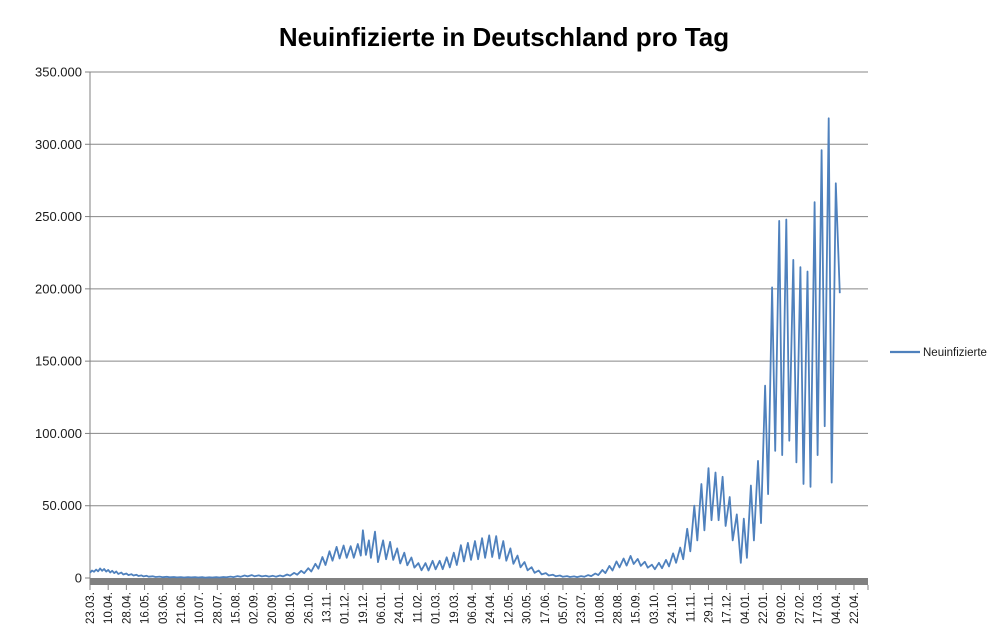 The width and height of the screenshot is (1005, 644). What do you see at coordinates (127, 608) in the screenshot?
I see `x-axis-label: 28.04.` at bounding box center [127, 608].